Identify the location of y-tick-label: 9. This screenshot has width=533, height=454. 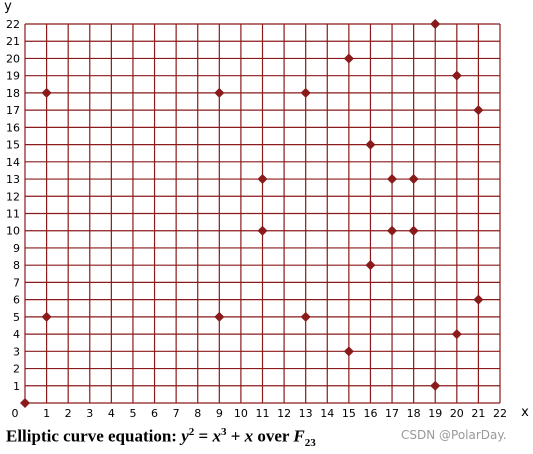
(16, 248).